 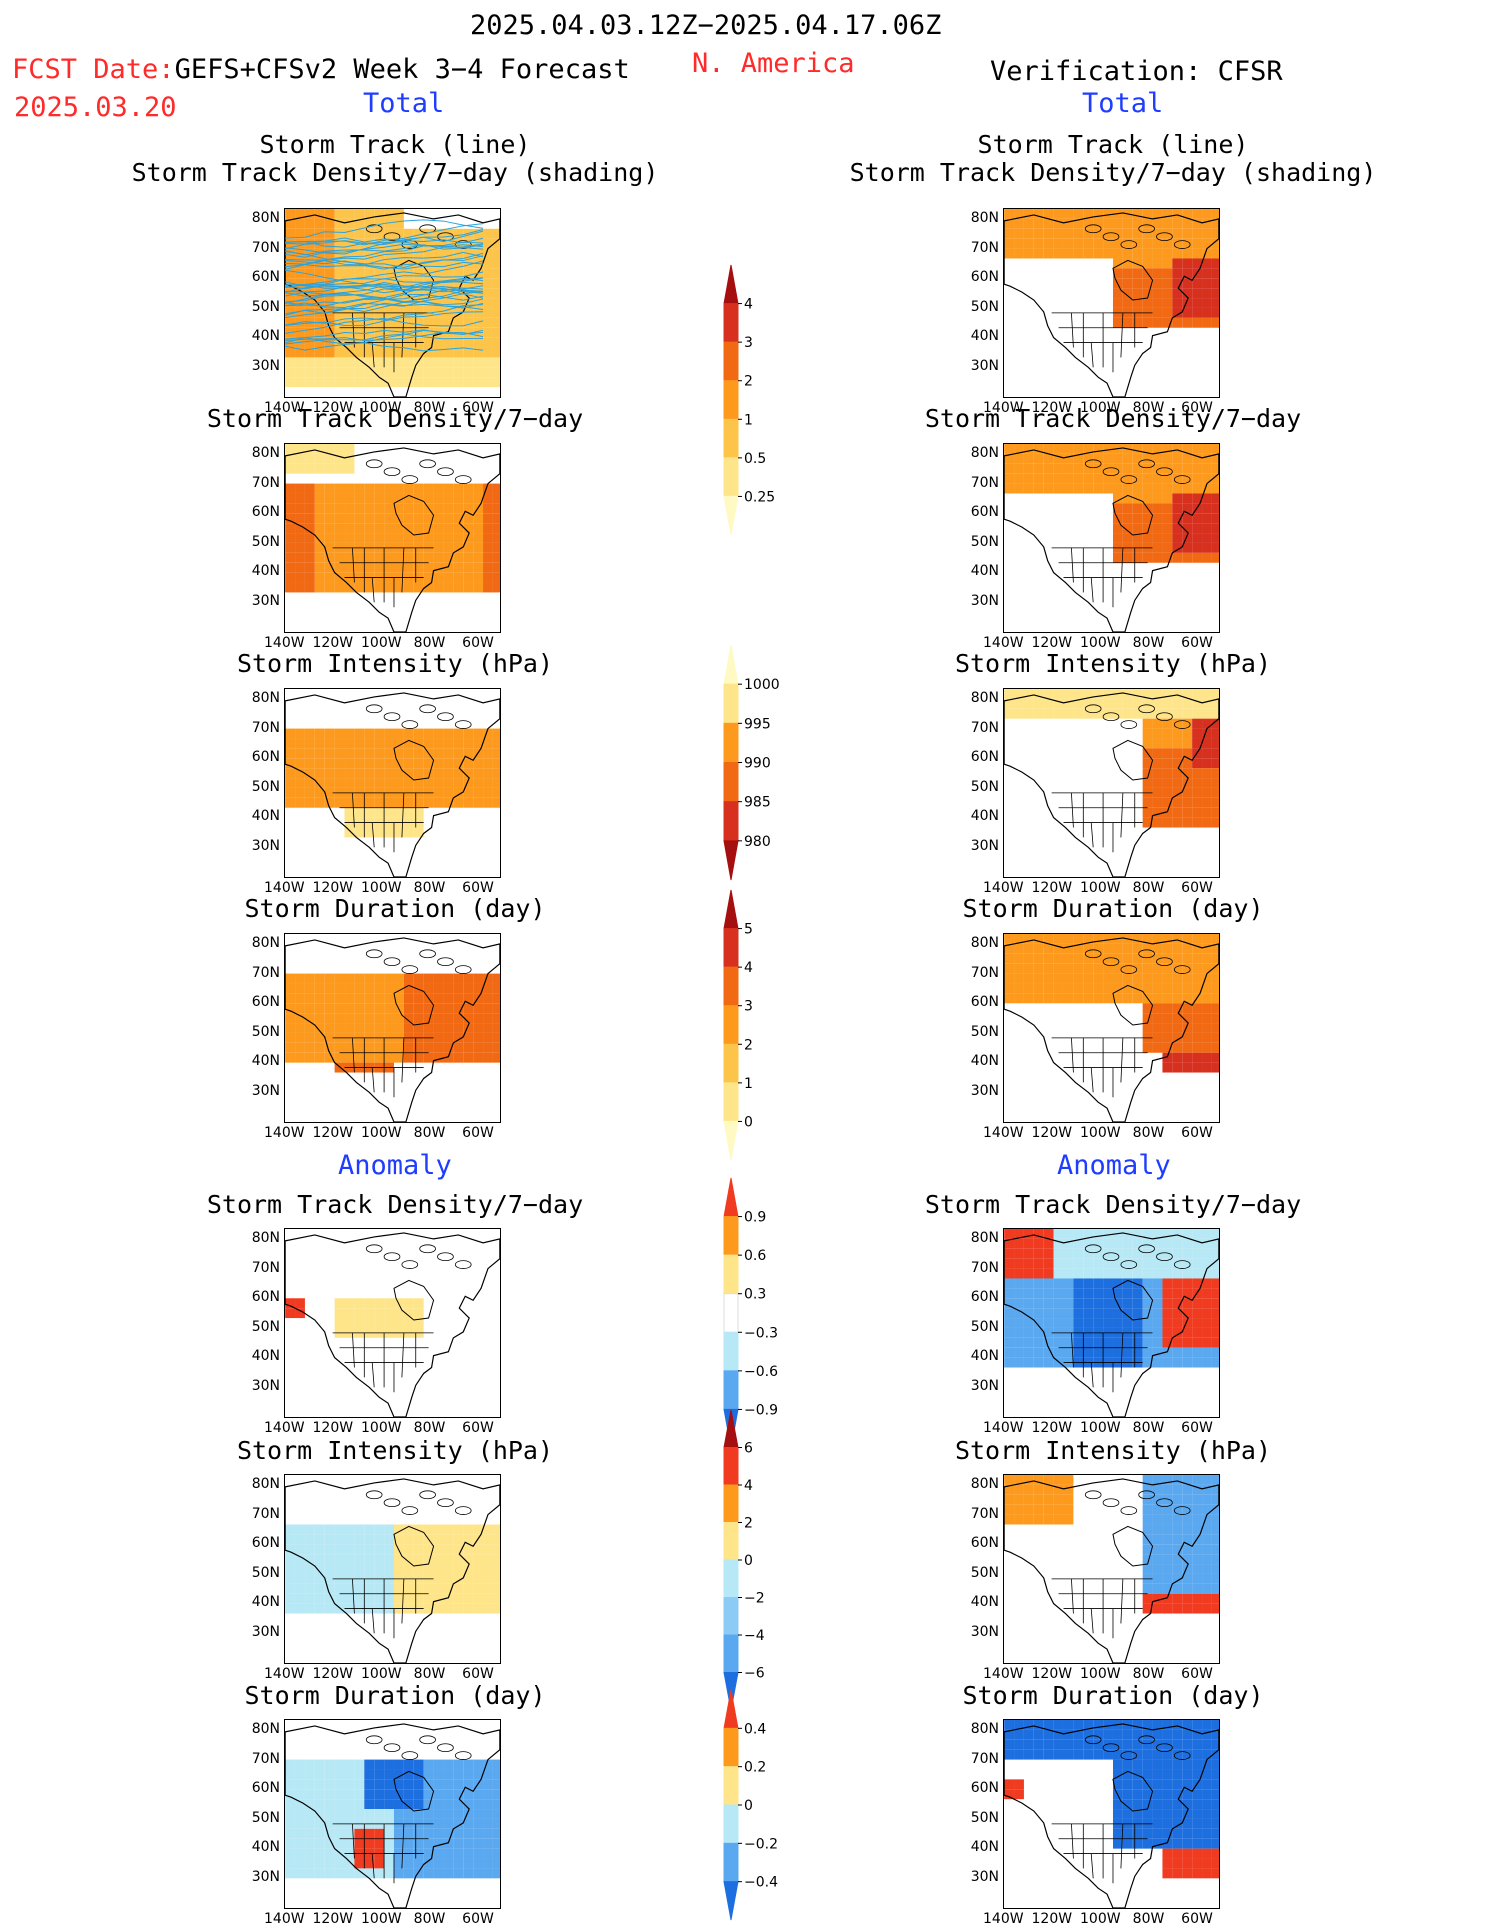 What do you see at coordinates (758, 1561) in the screenshot?
I see `colorbar-intensity-anom: 6 4 2 0 −2 −4 −6` at bounding box center [758, 1561].